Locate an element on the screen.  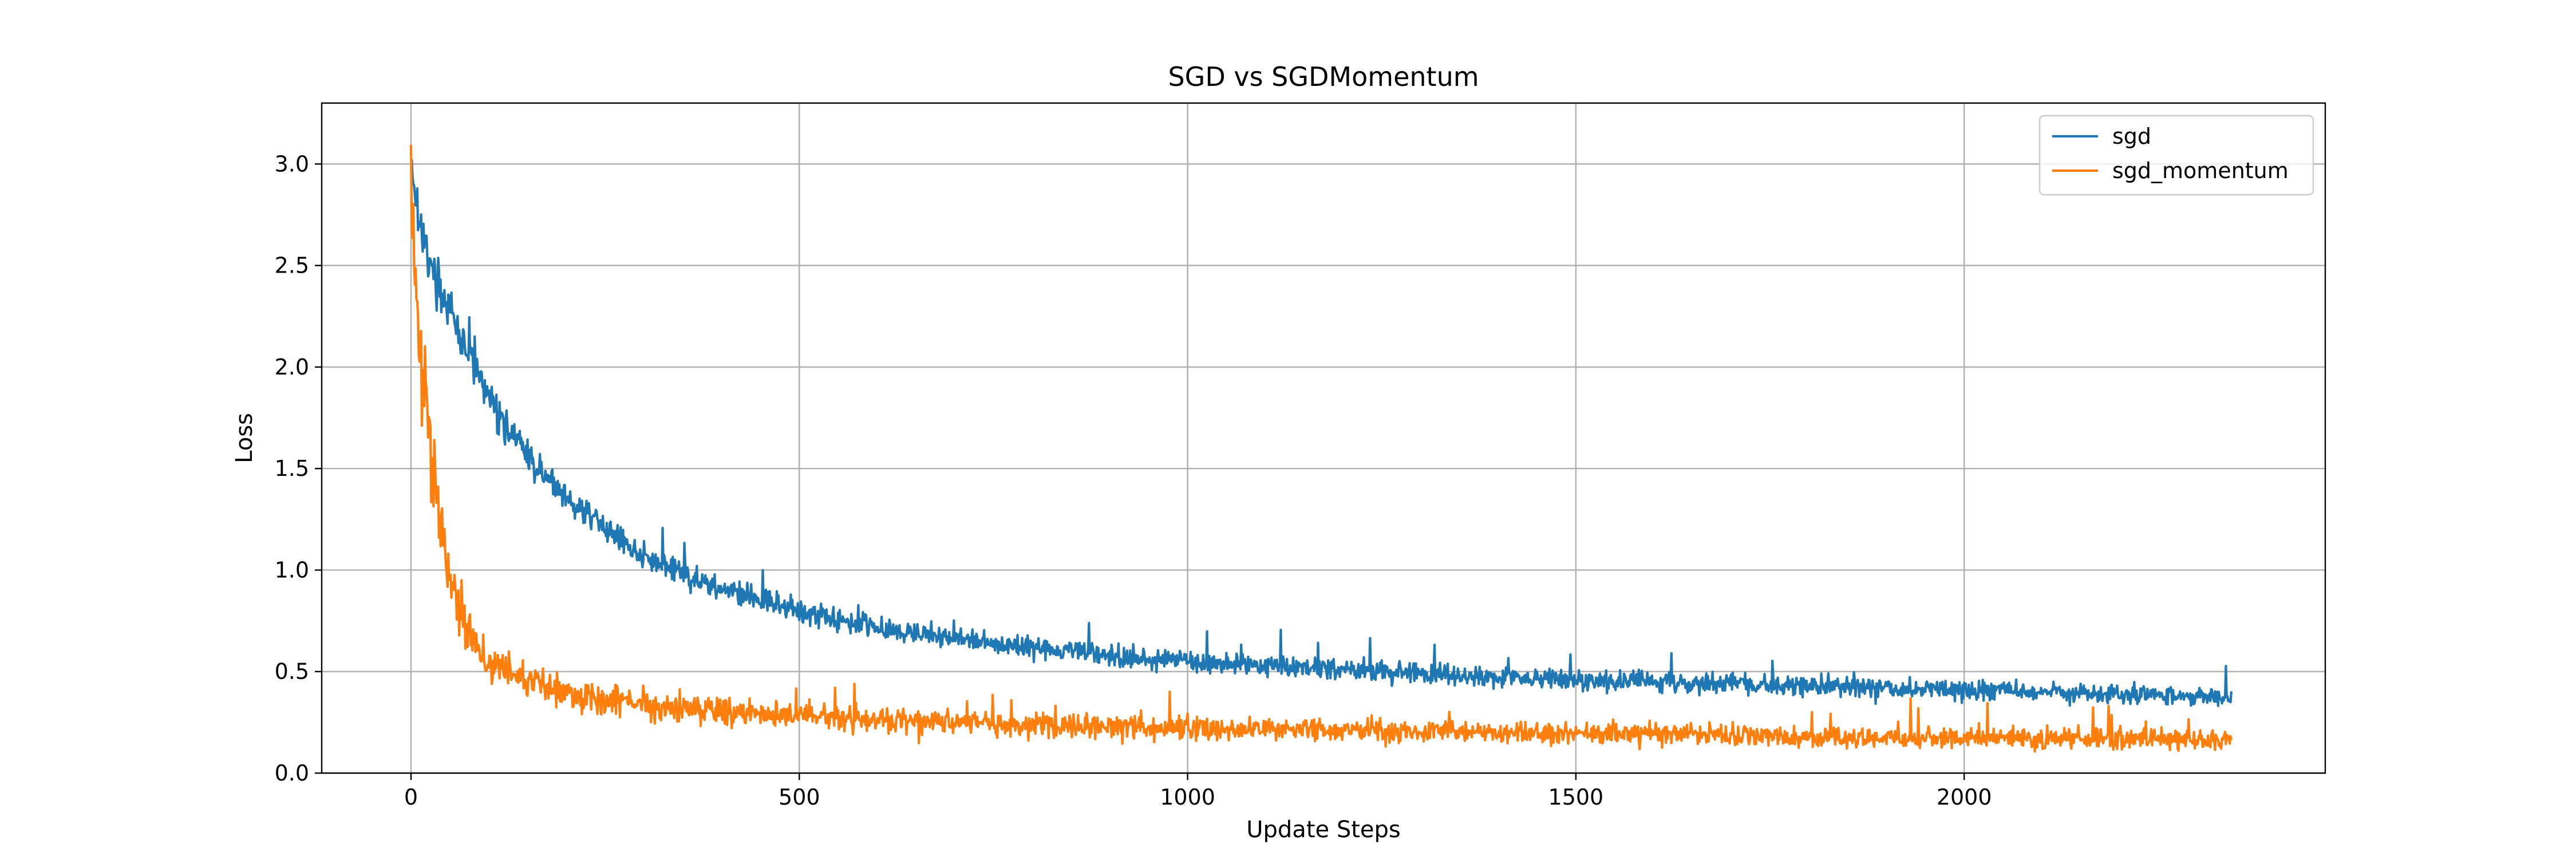
legend: sgd sgd_momentum is located at coordinates (2176, 156).